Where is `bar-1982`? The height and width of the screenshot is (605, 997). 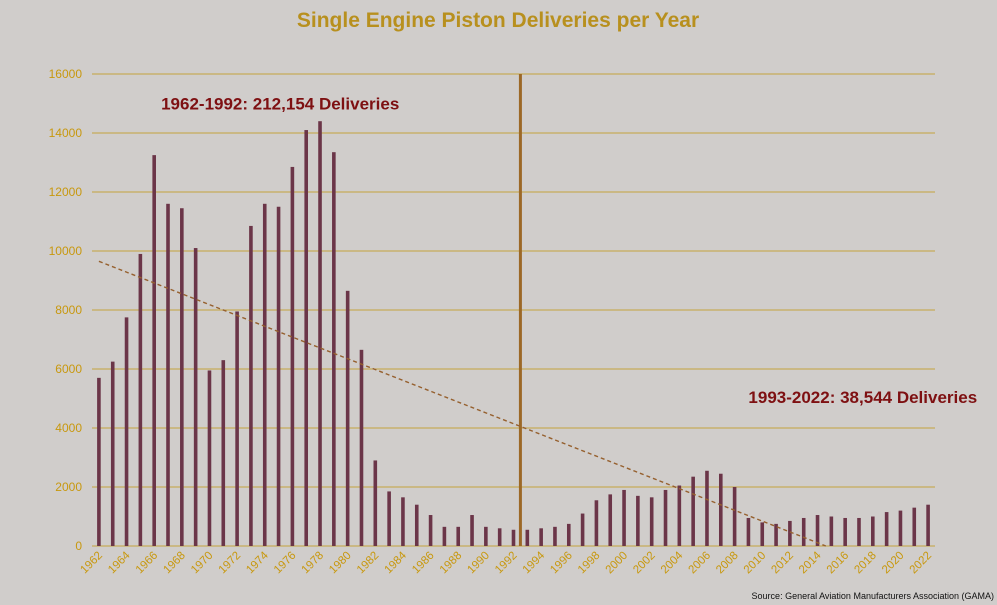
bar-1982 is located at coordinates (375, 503).